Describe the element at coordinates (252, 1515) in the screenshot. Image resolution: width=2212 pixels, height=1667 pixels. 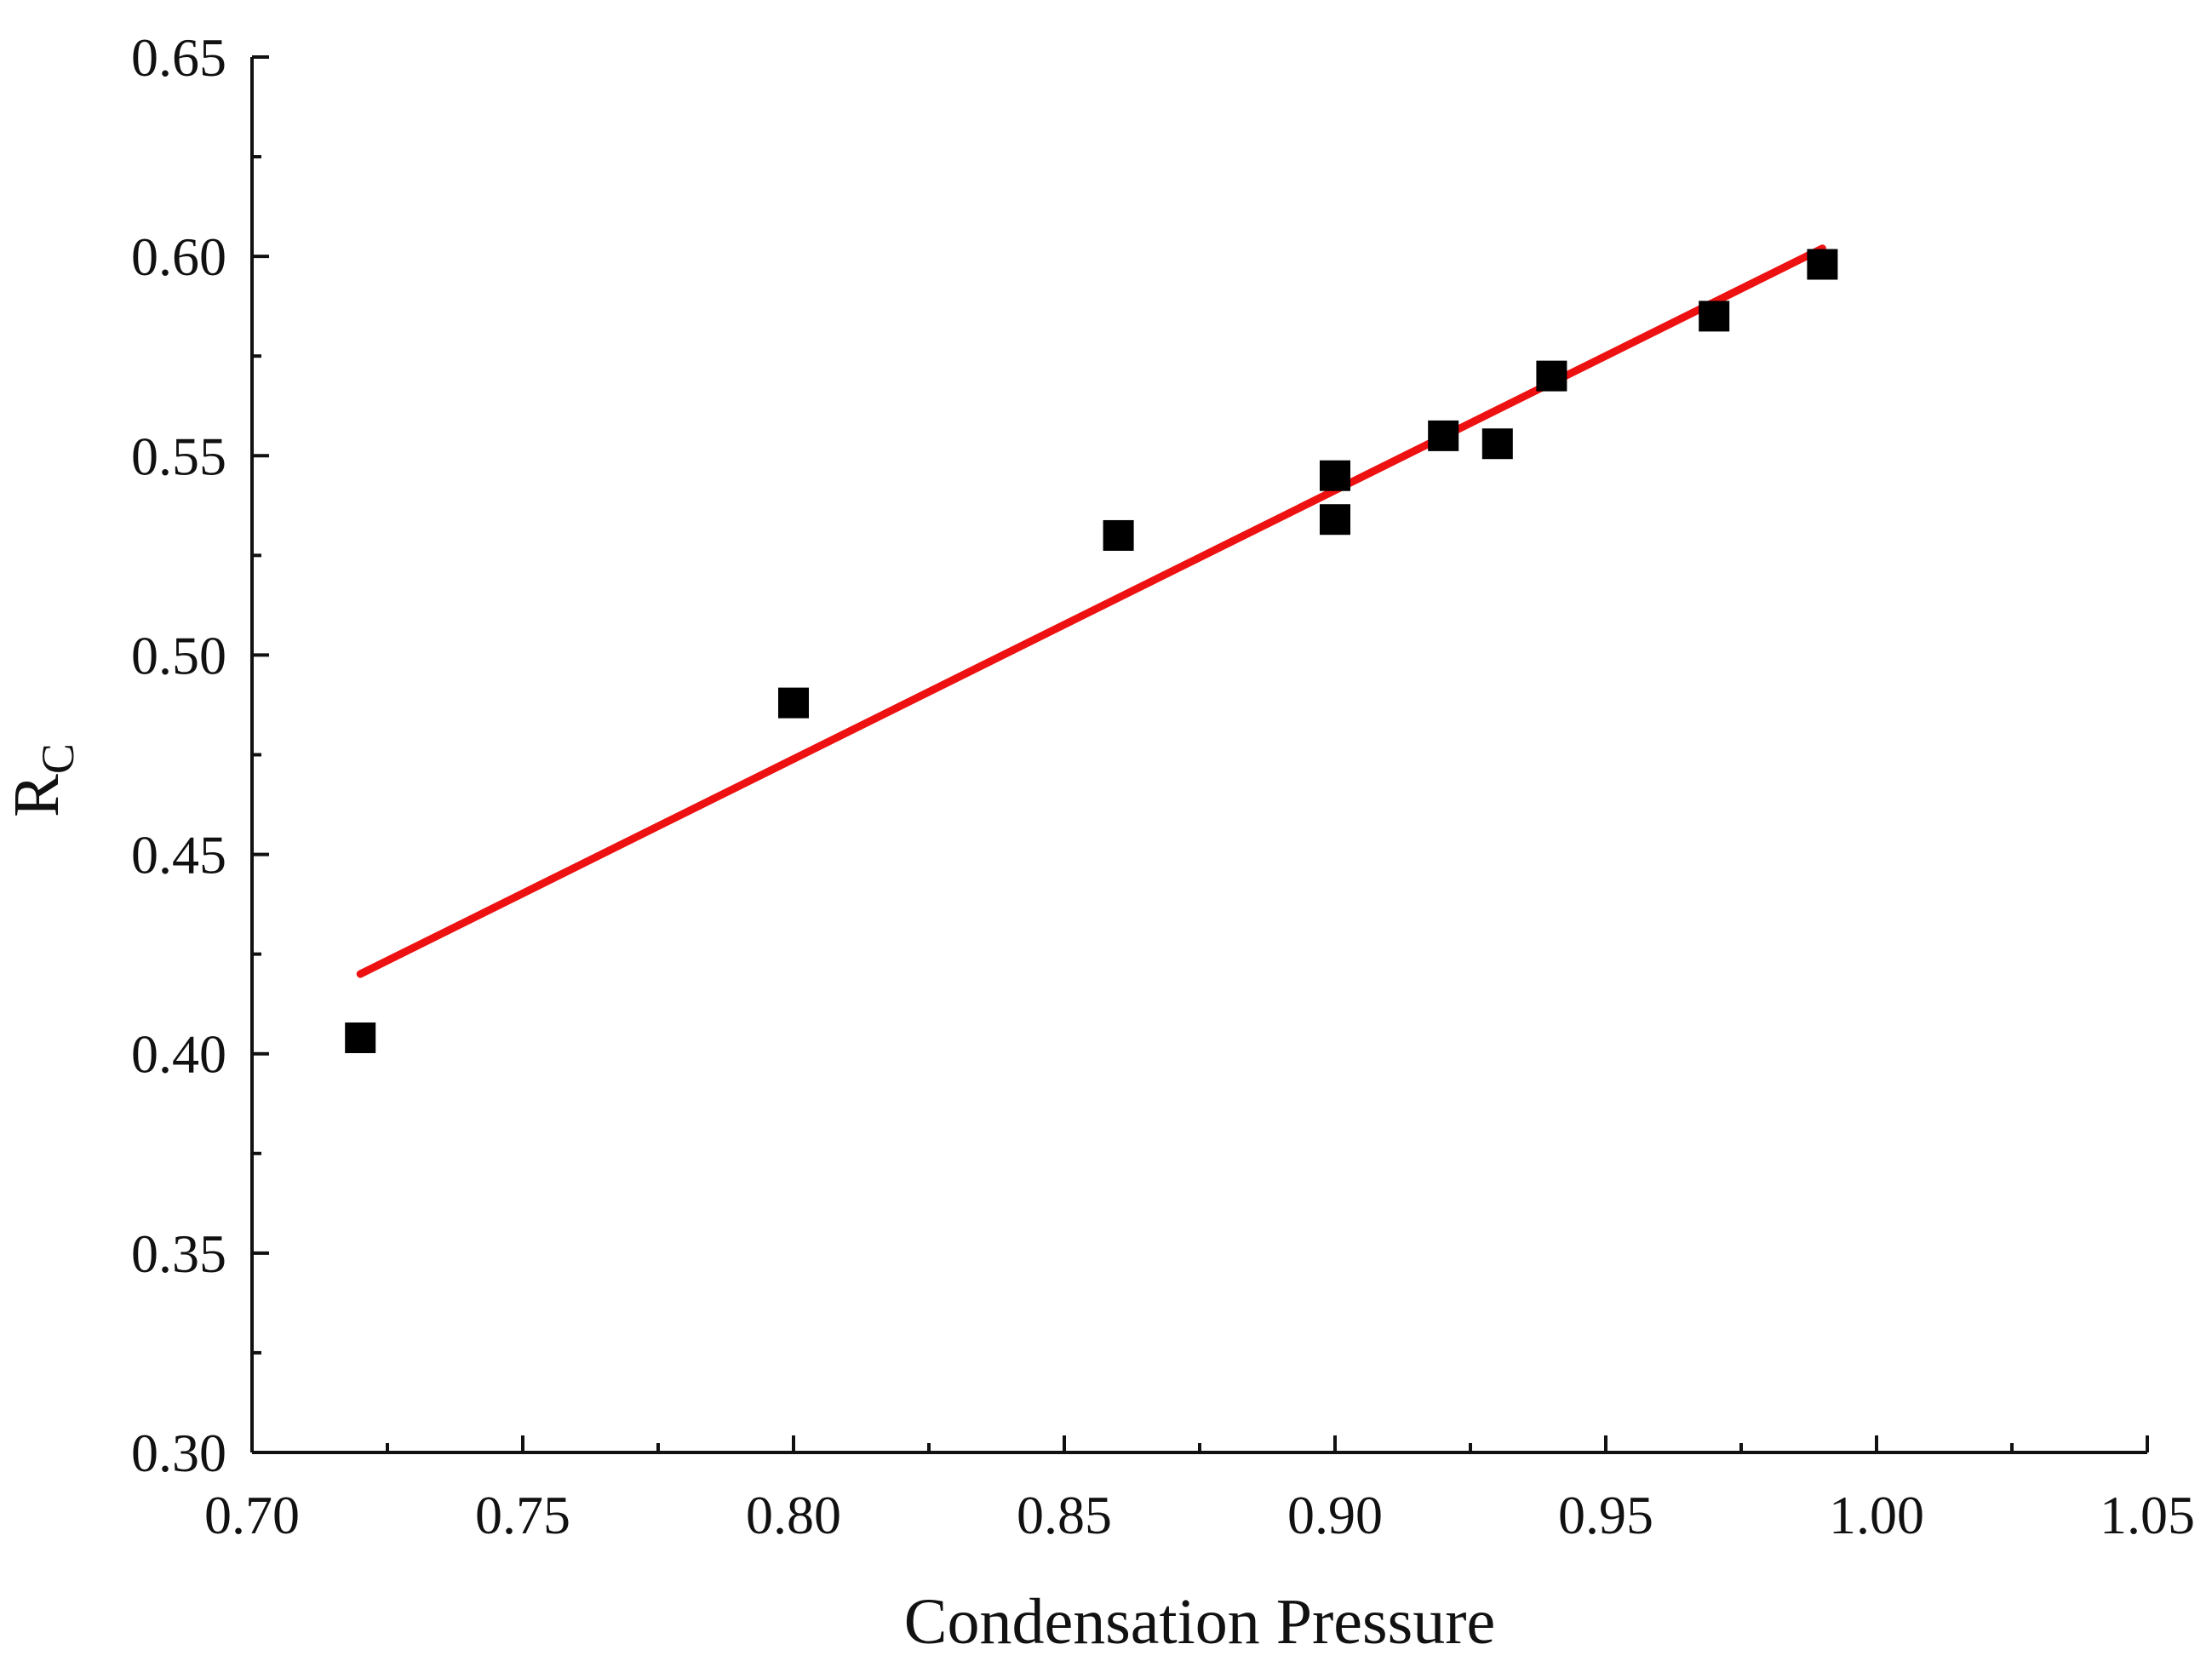
I see `x-tick-label: 0.70` at that location.